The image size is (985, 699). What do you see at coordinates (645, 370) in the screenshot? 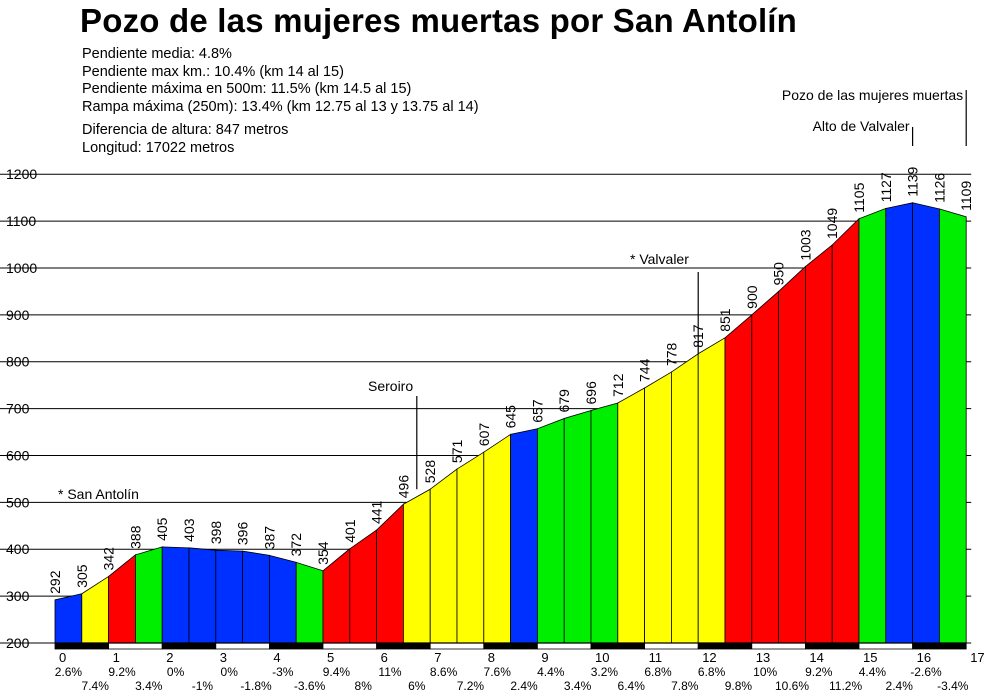
I see `altitude-label: 744` at bounding box center [645, 370].